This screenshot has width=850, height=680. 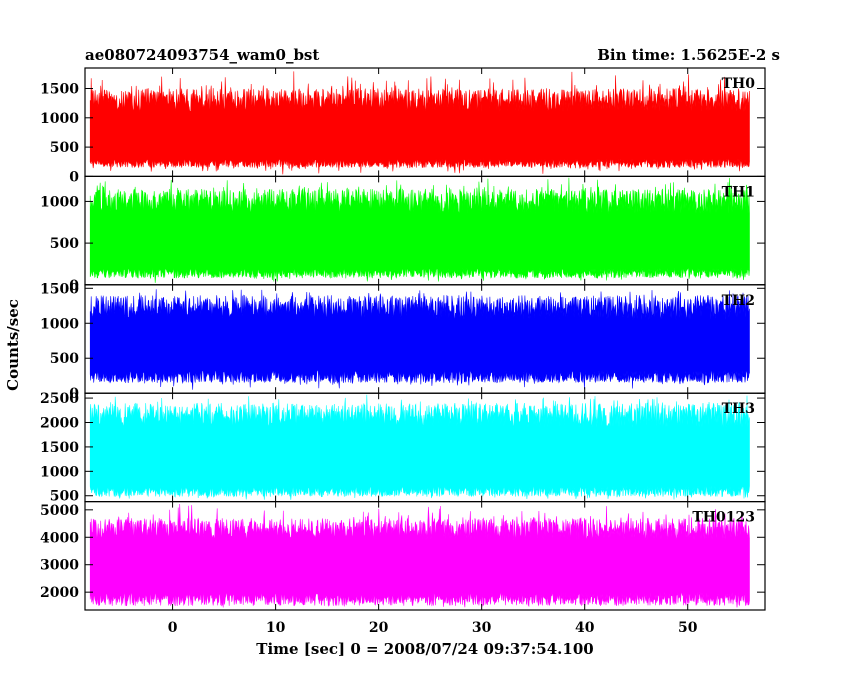 What do you see at coordinates (482, 628) in the screenshot?
I see `x-tick-label: 30` at bounding box center [482, 628].